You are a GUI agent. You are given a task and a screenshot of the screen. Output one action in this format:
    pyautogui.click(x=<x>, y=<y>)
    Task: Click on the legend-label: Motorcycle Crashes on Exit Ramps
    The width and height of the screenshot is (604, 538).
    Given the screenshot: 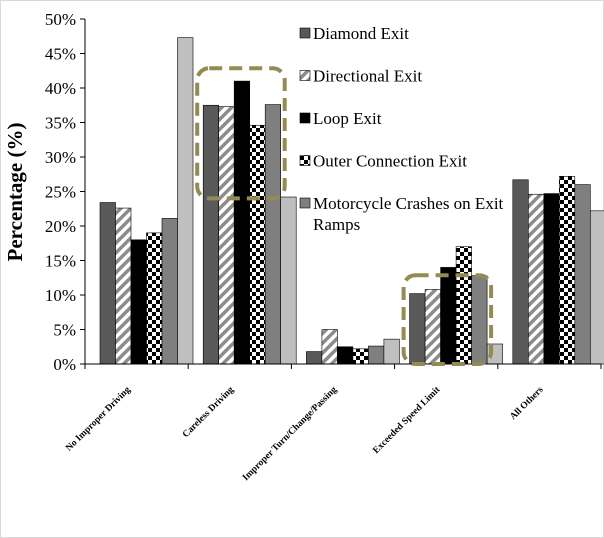 What is the action you would take?
    pyautogui.click(x=408, y=214)
    